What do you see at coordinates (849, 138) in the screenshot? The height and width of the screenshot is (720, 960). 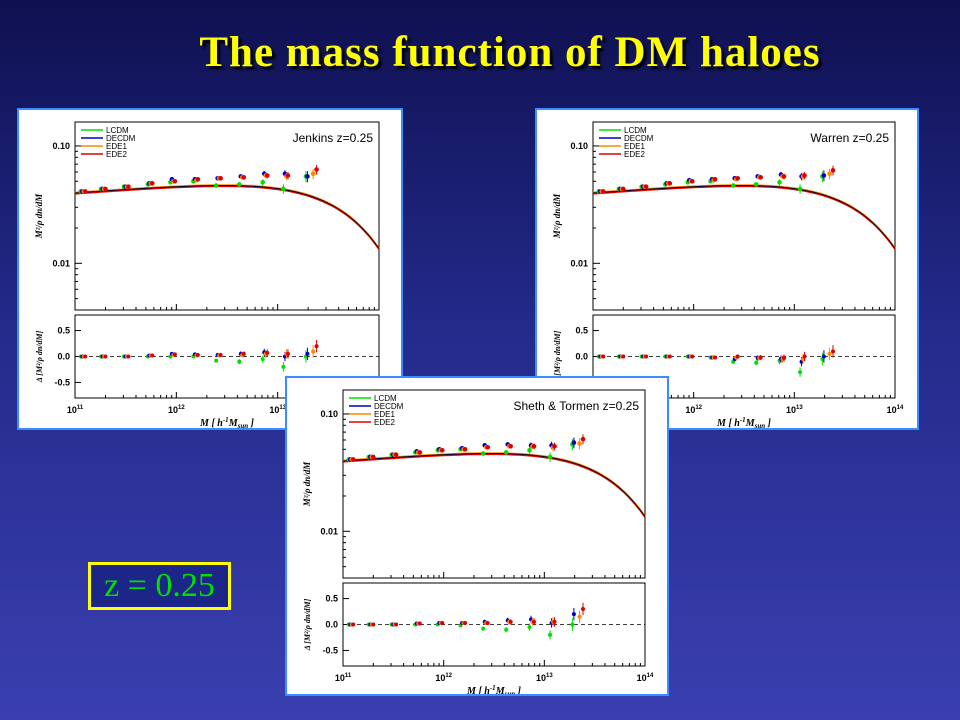 I see `chart-title: Warren z=0.25` at bounding box center [849, 138].